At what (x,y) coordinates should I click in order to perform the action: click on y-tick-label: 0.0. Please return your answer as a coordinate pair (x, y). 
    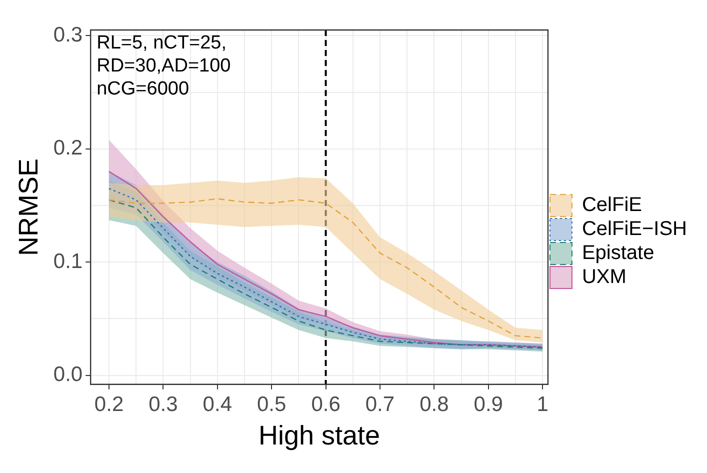
    Looking at the image, I should click on (68, 374).